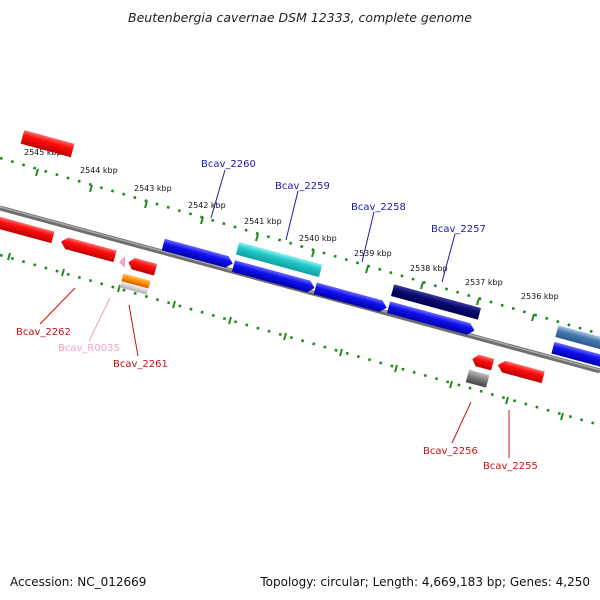 The image size is (600, 600). What do you see at coordinates (510, 466) in the screenshot?
I see `label-bcav-2255: Bcav_2255` at bounding box center [510, 466].